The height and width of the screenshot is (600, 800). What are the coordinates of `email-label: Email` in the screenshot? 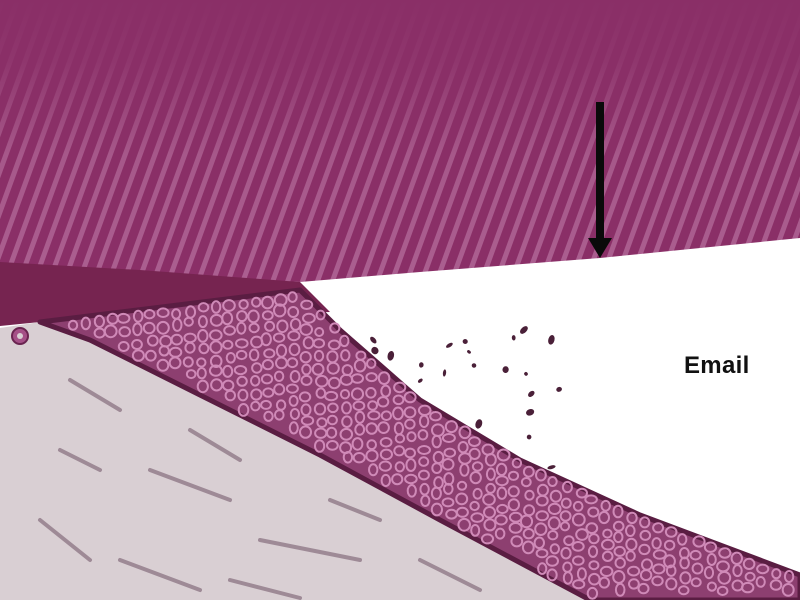 It's located at (717, 365).